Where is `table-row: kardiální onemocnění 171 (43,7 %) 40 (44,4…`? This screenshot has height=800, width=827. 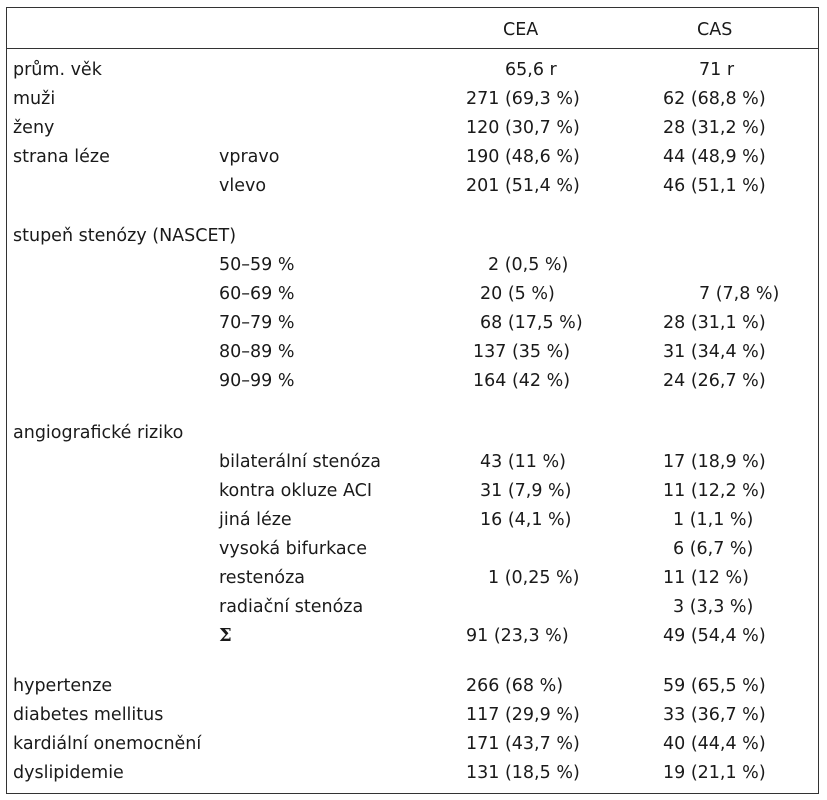
table-row: kardiální onemocnění 171 (43,7 %) 40 (44,4… is located at coordinates (413, 744).